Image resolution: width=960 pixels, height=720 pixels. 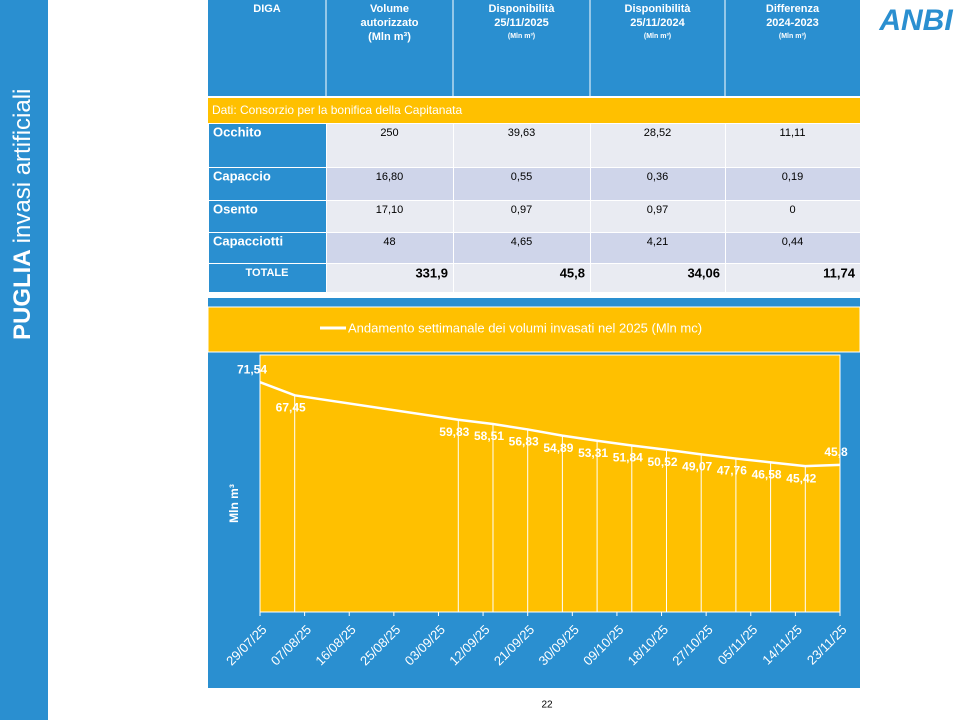 What do you see at coordinates (22, 166) in the screenshot?
I see `sidebar-text: invasi artificiali` at bounding box center [22, 166].